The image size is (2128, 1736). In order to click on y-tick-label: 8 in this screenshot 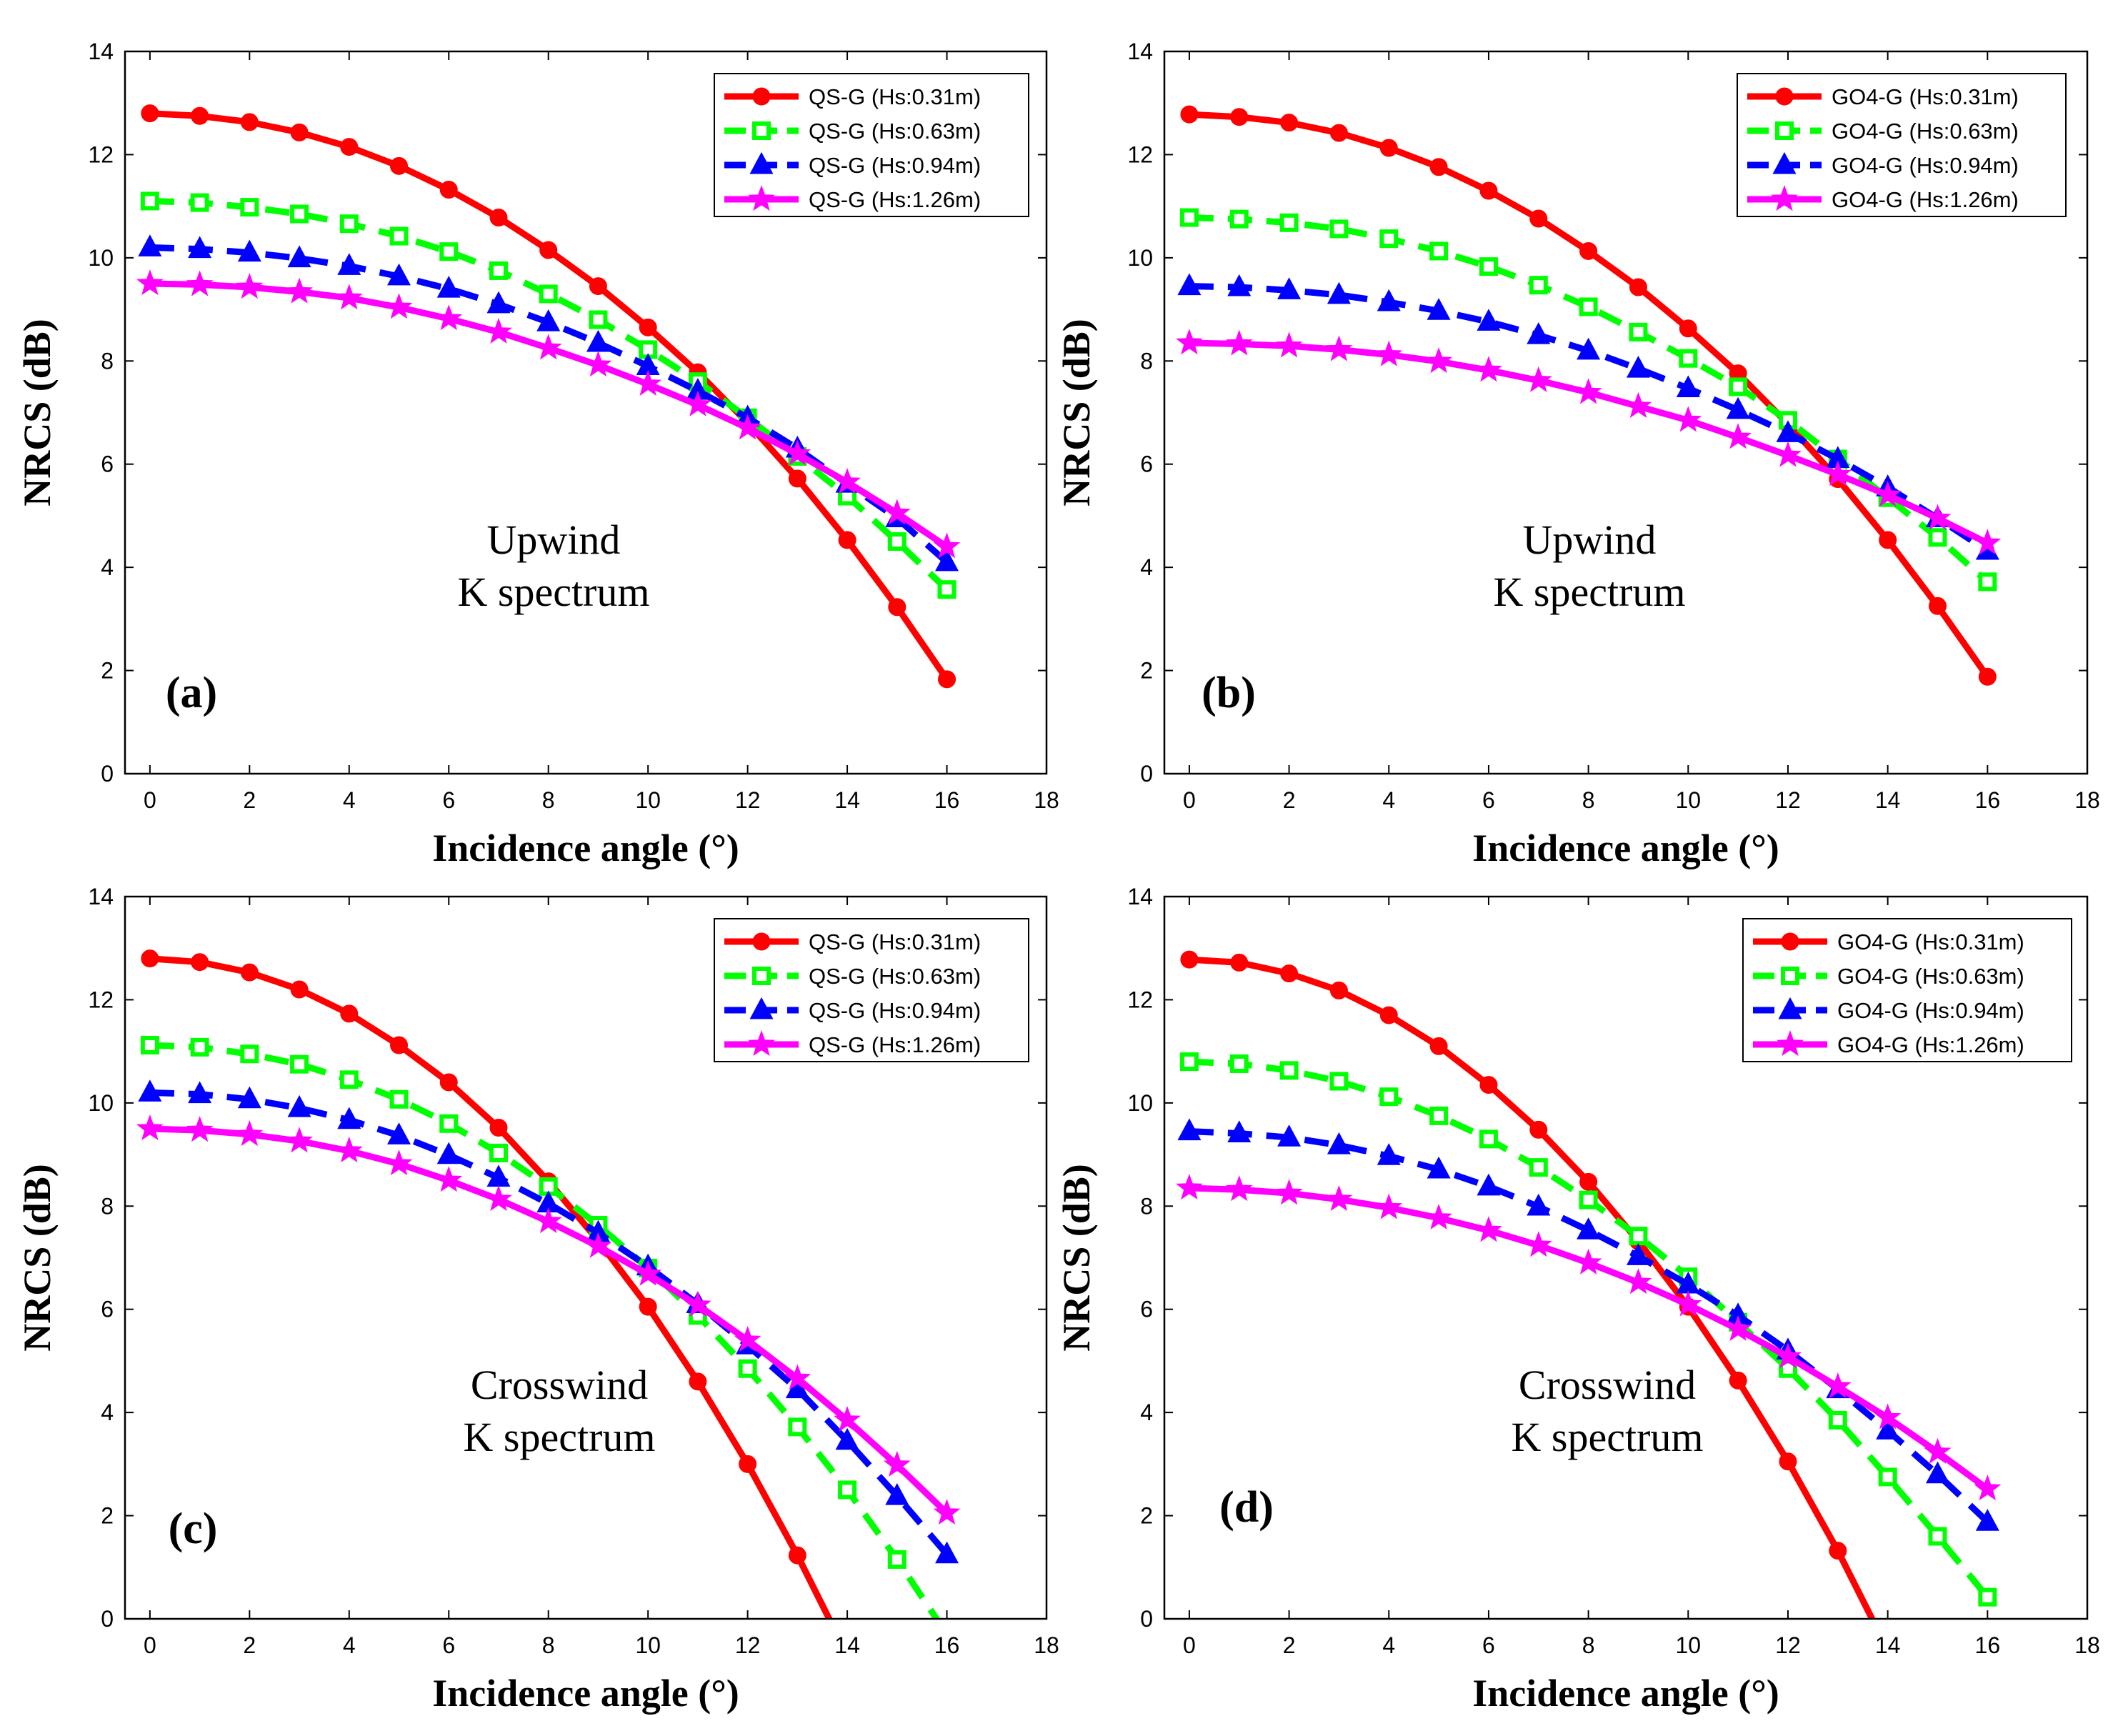, I will do `click(1146, 1206)`.